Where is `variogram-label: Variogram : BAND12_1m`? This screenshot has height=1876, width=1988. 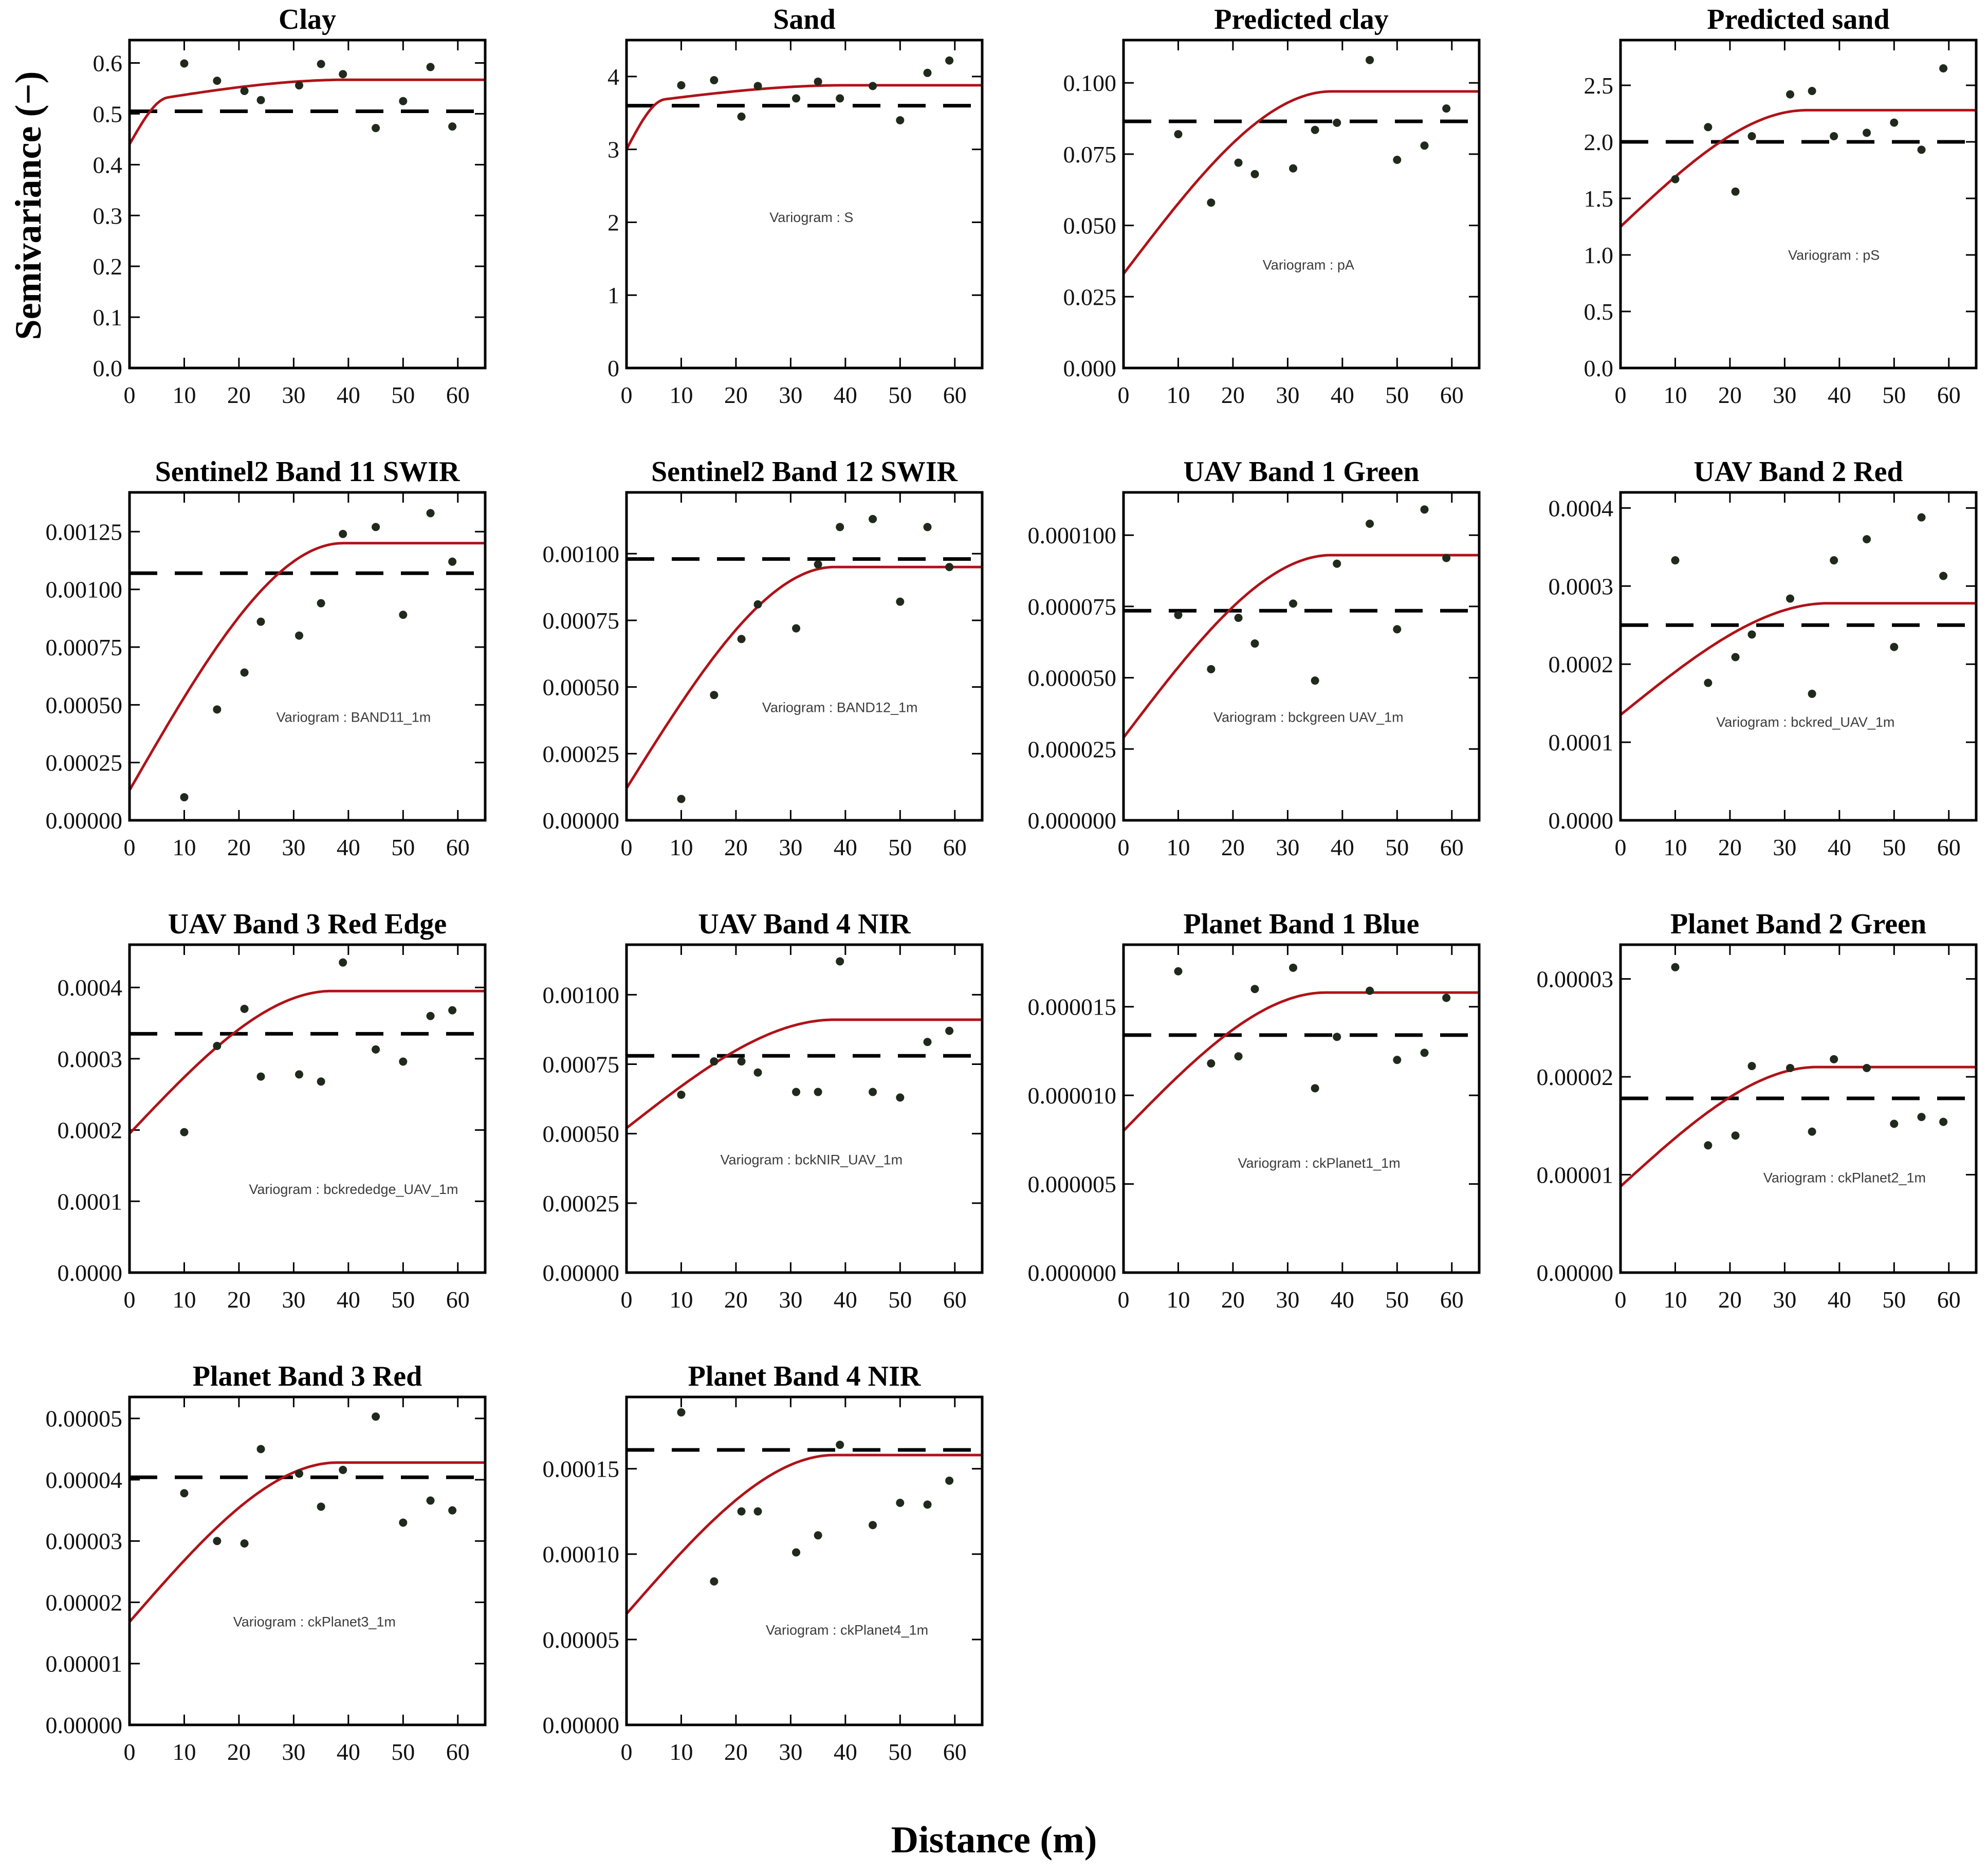 variogram-label: Variogram : BAND12_1m is located at coordinates (840, 707).